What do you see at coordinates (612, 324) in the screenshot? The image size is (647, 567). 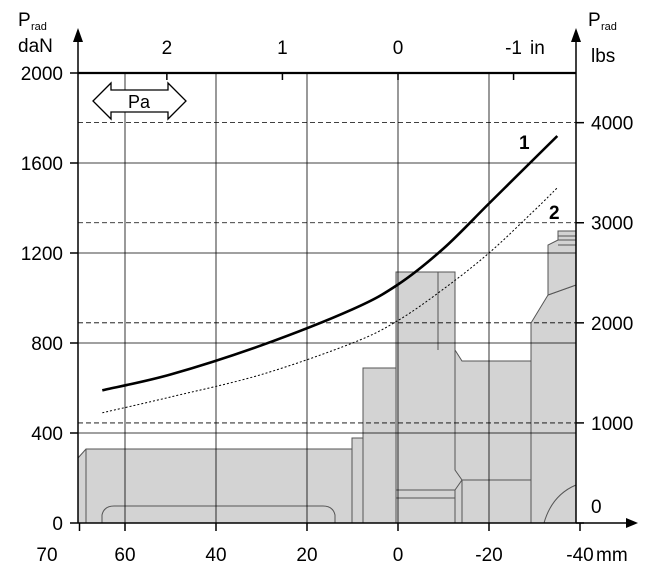 I see `right-tick-label: 2000` at bounding box center [612, 324].